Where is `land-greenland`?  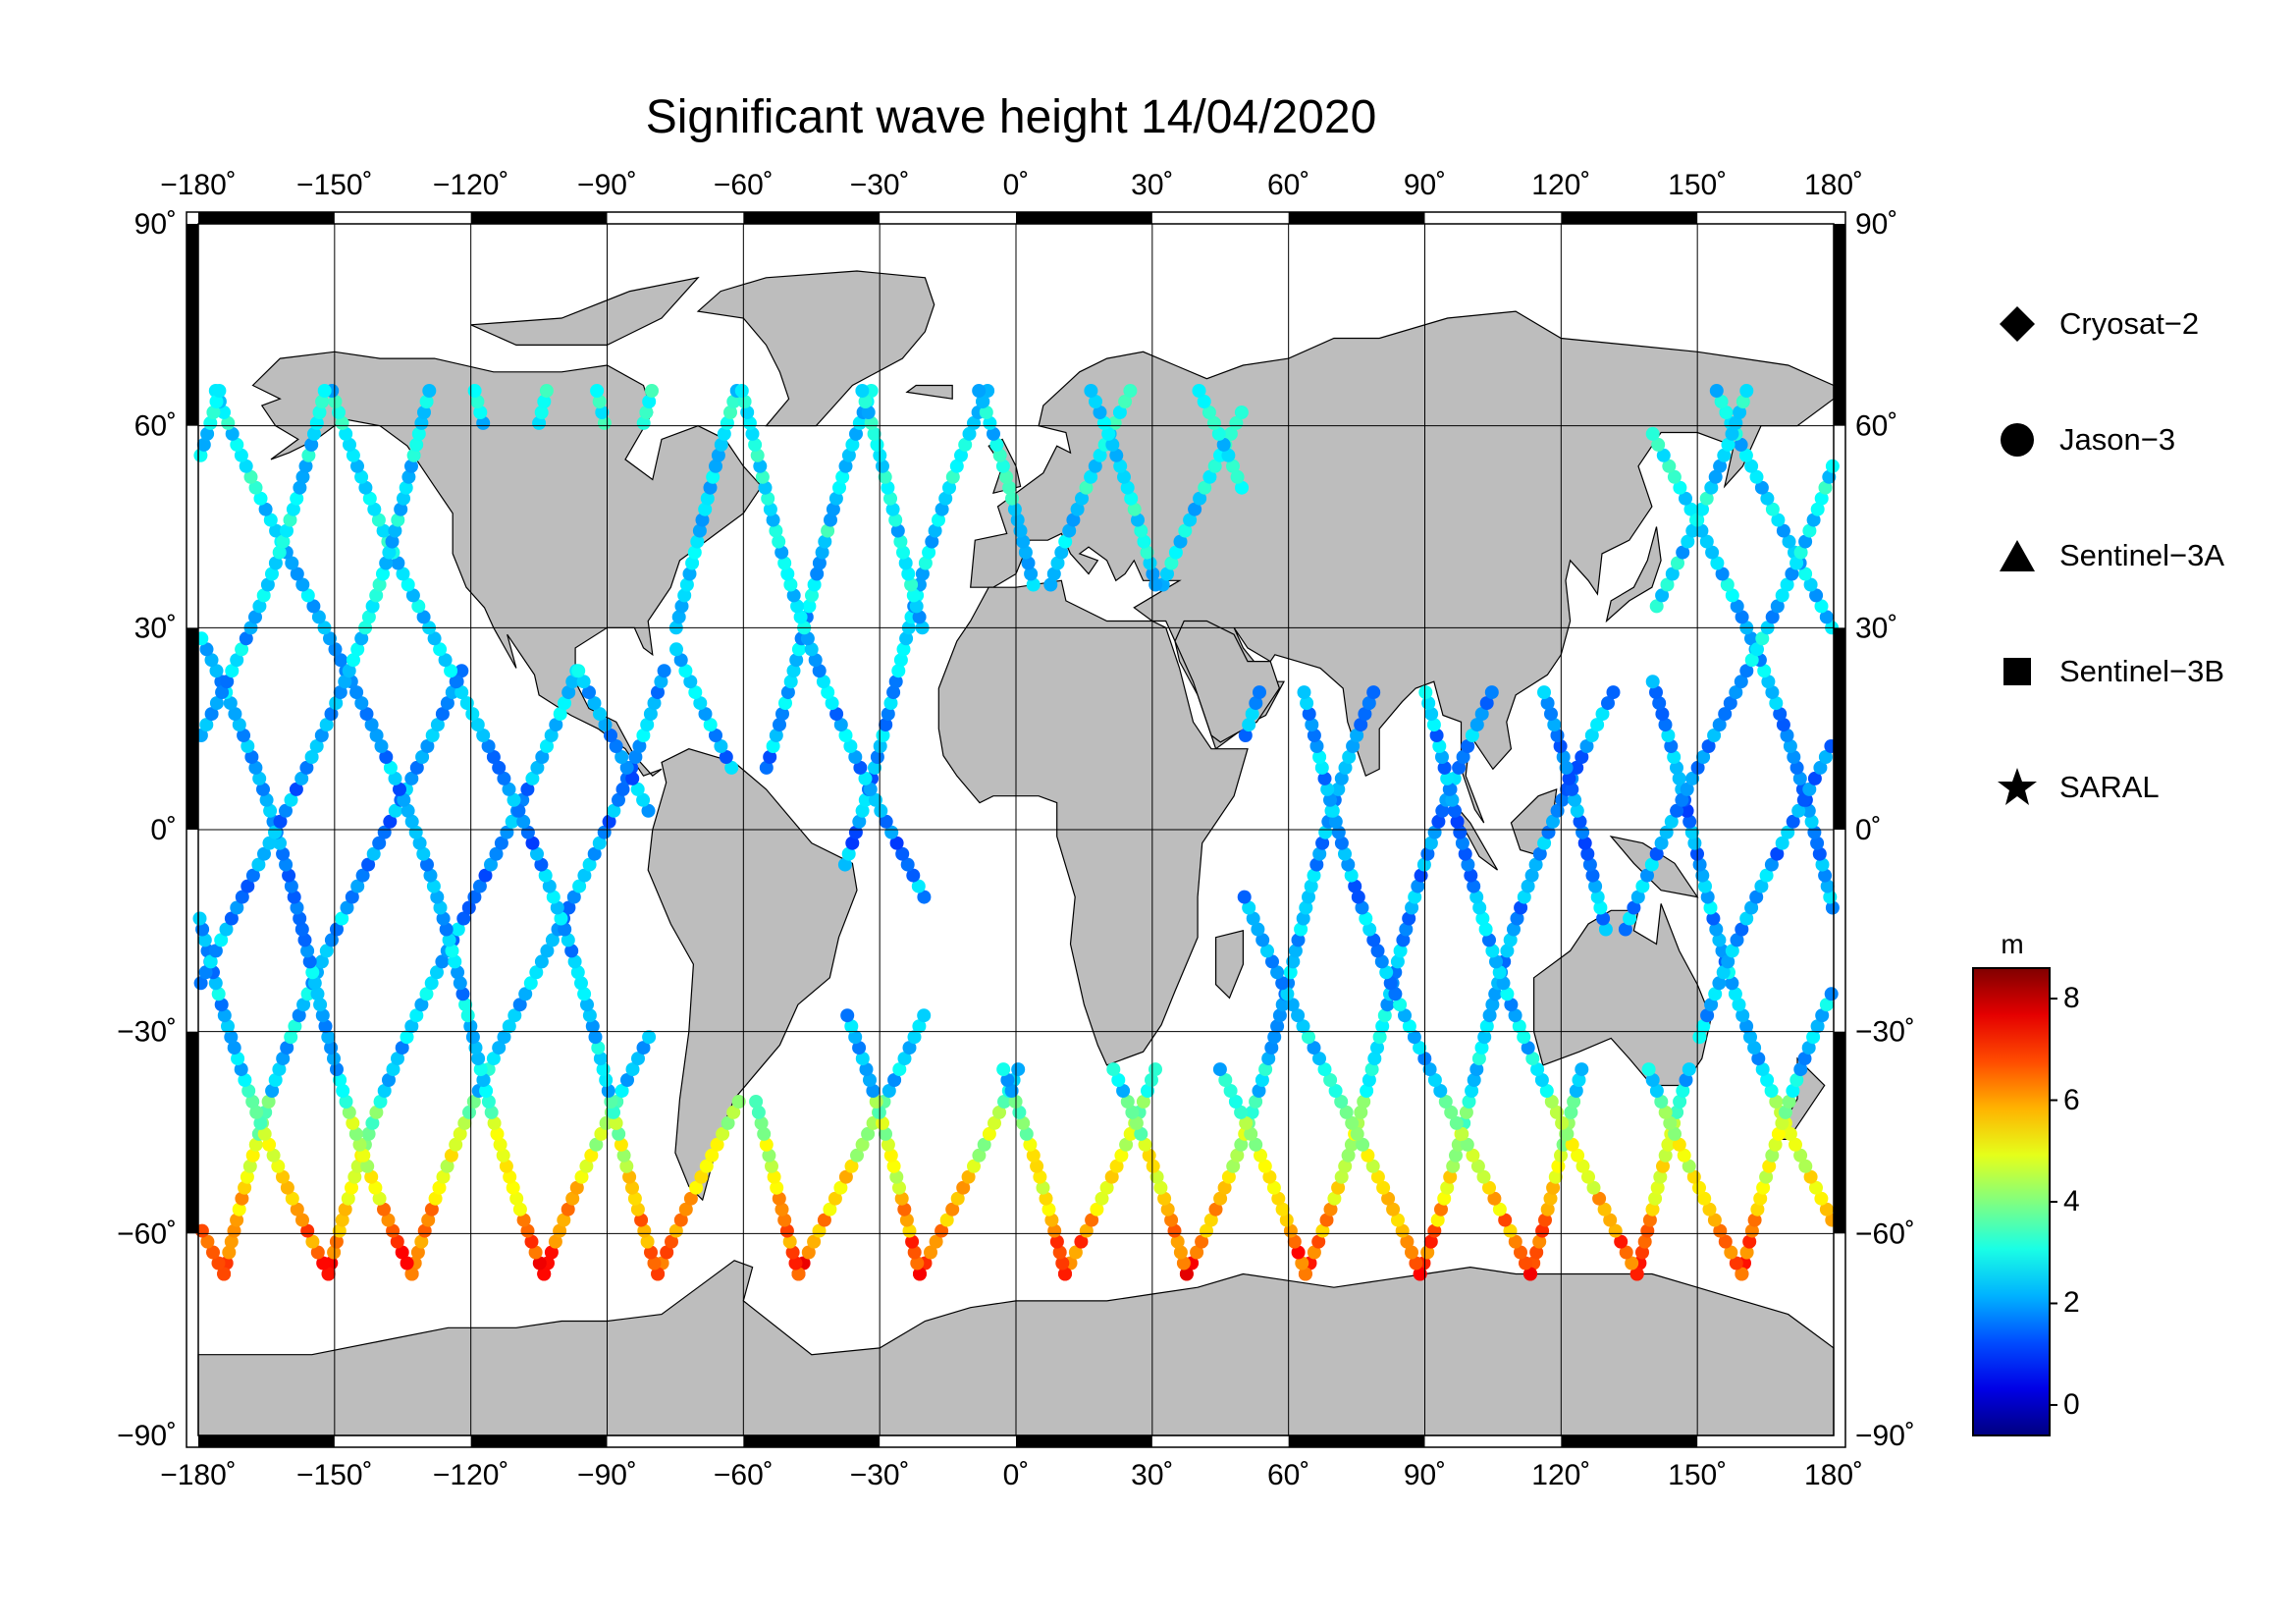 land-greenland is located at coordinates (815, 348).